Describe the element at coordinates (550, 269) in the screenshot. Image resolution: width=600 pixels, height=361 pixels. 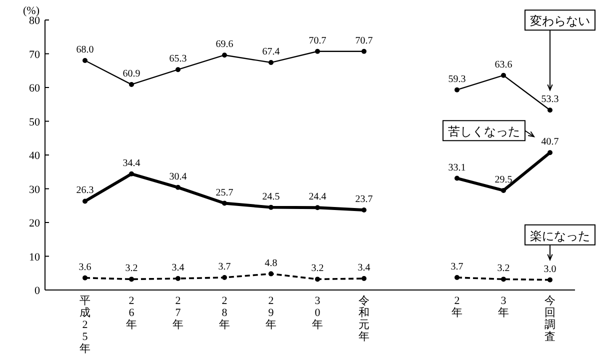
I see `data-label: 3.0` at that location.